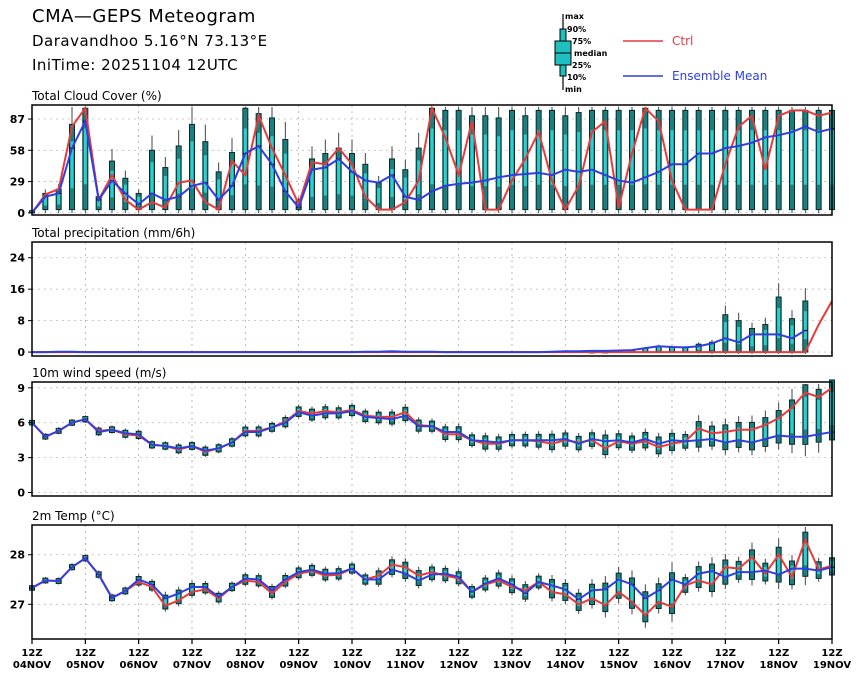 The image size is (860, 678). Describe the element at coordinates (581, 41) in the screenshot. I see `legend-75: 75%` at that location.